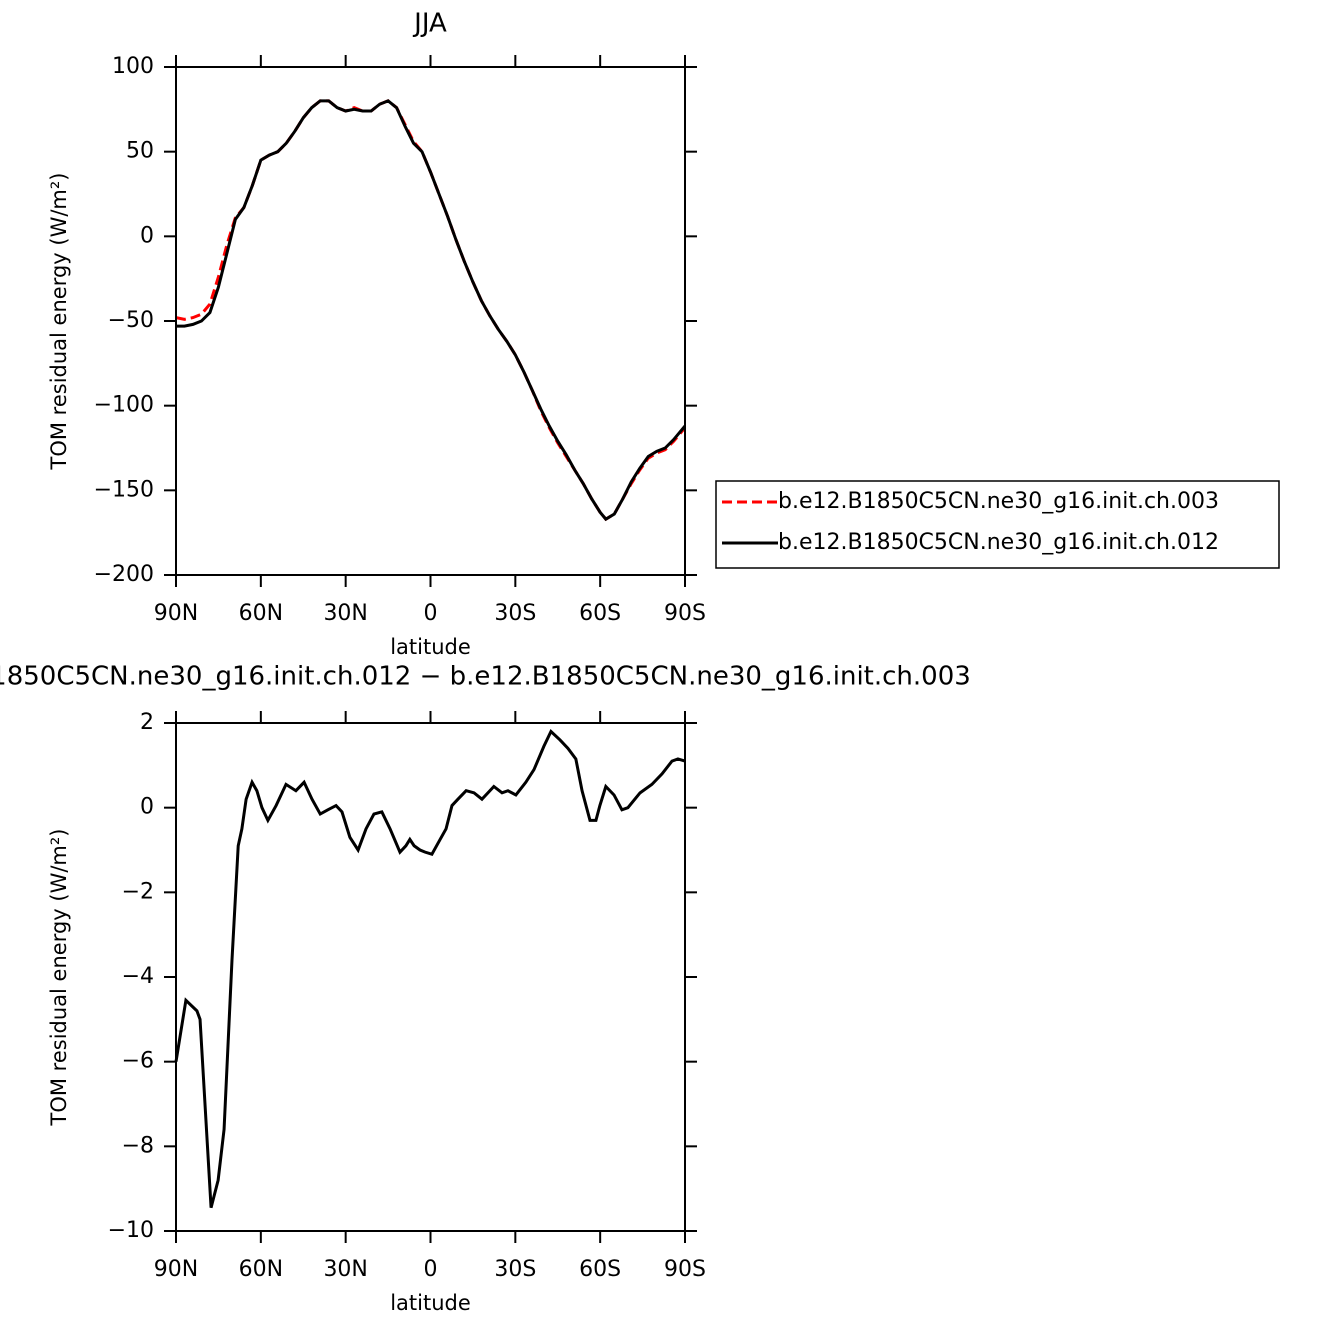  What do you see at coordinates (131, 1230) in the screenshot?
I see `y-tick-label: −10` at bounding box center [131, 1230].